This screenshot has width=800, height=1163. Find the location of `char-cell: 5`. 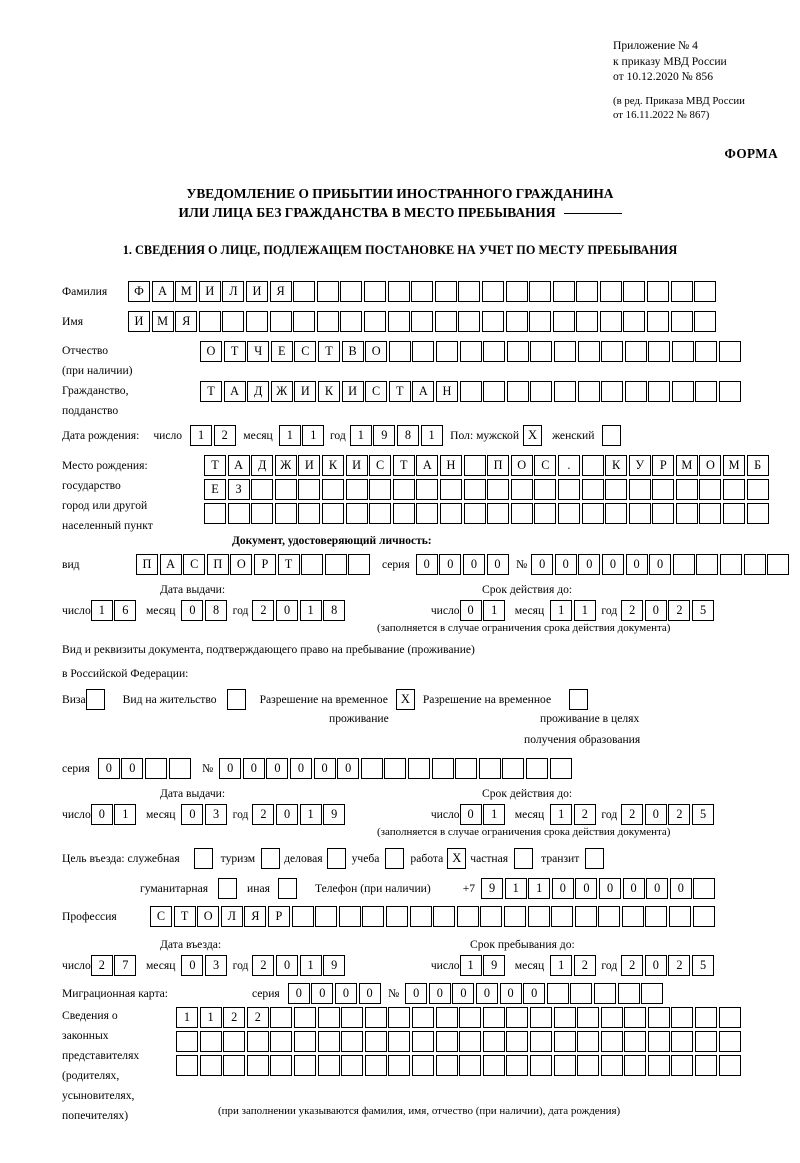

char-cell: 5 is located at coordinates (703, 814).